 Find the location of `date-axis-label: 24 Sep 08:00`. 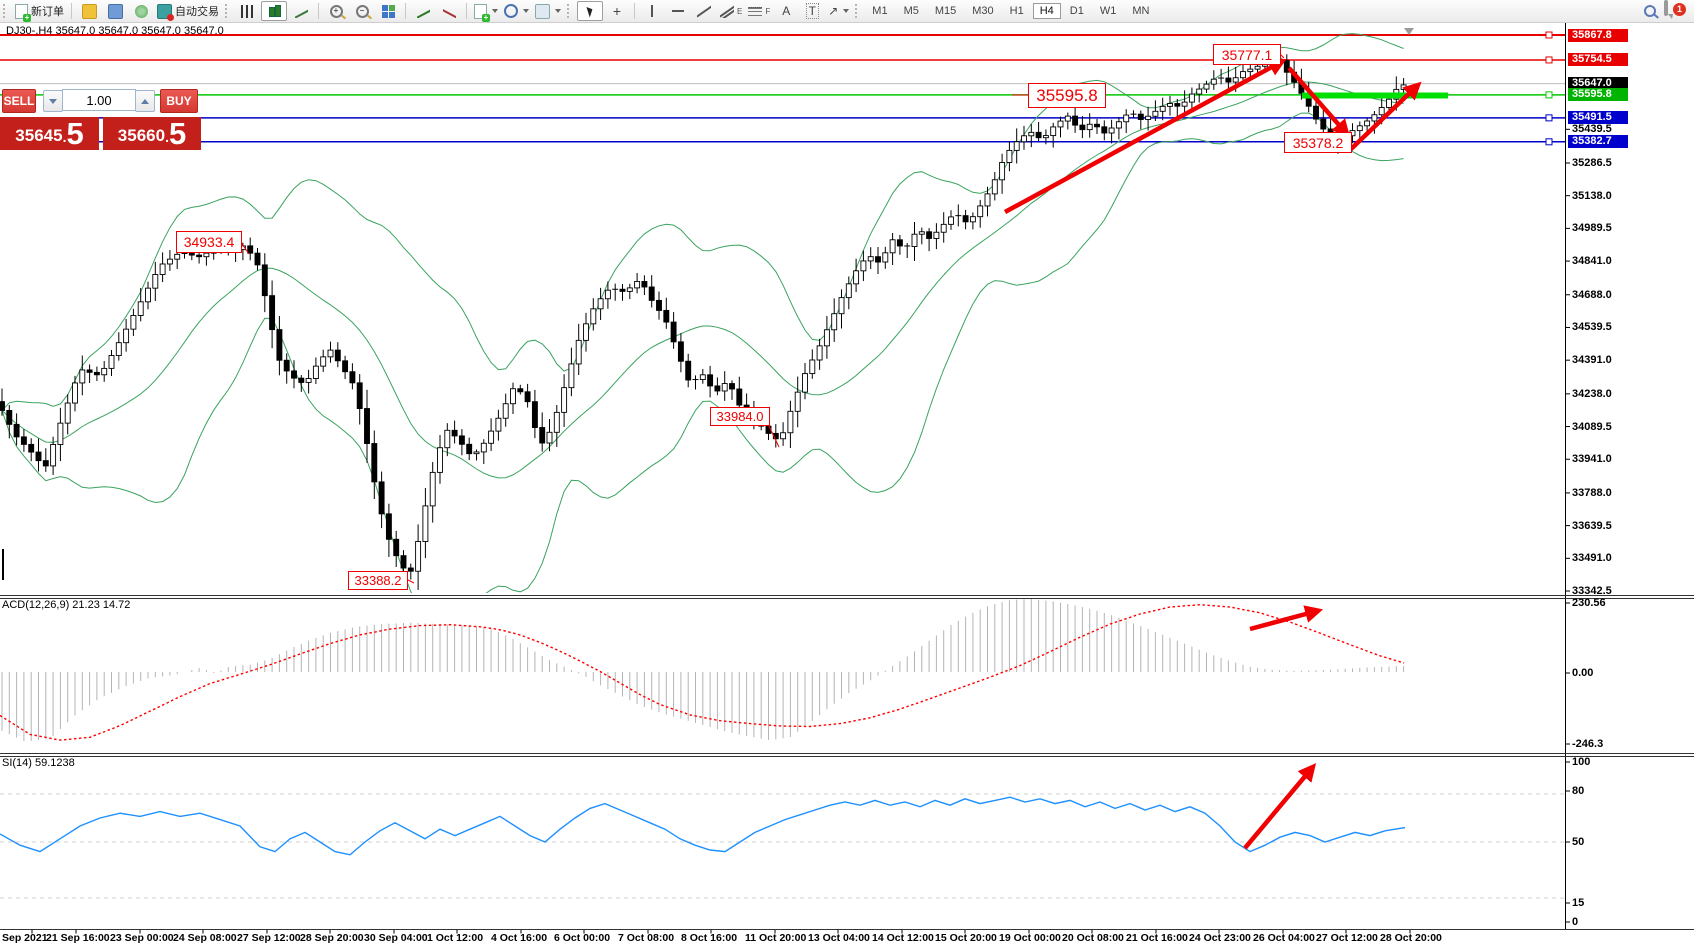

date-axis-label: 24 Sep 08:00 is located at coordinates (205, 938).